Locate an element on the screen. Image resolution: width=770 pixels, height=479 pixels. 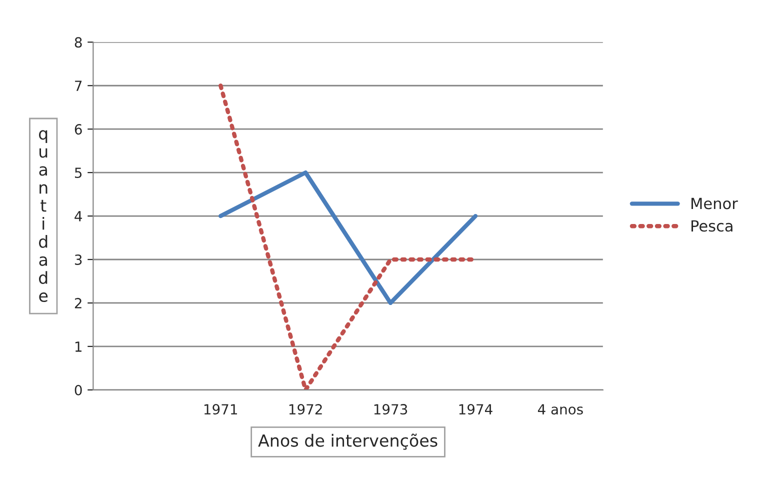
x-tick-label: 1972 is located at coordinates (305, 409).